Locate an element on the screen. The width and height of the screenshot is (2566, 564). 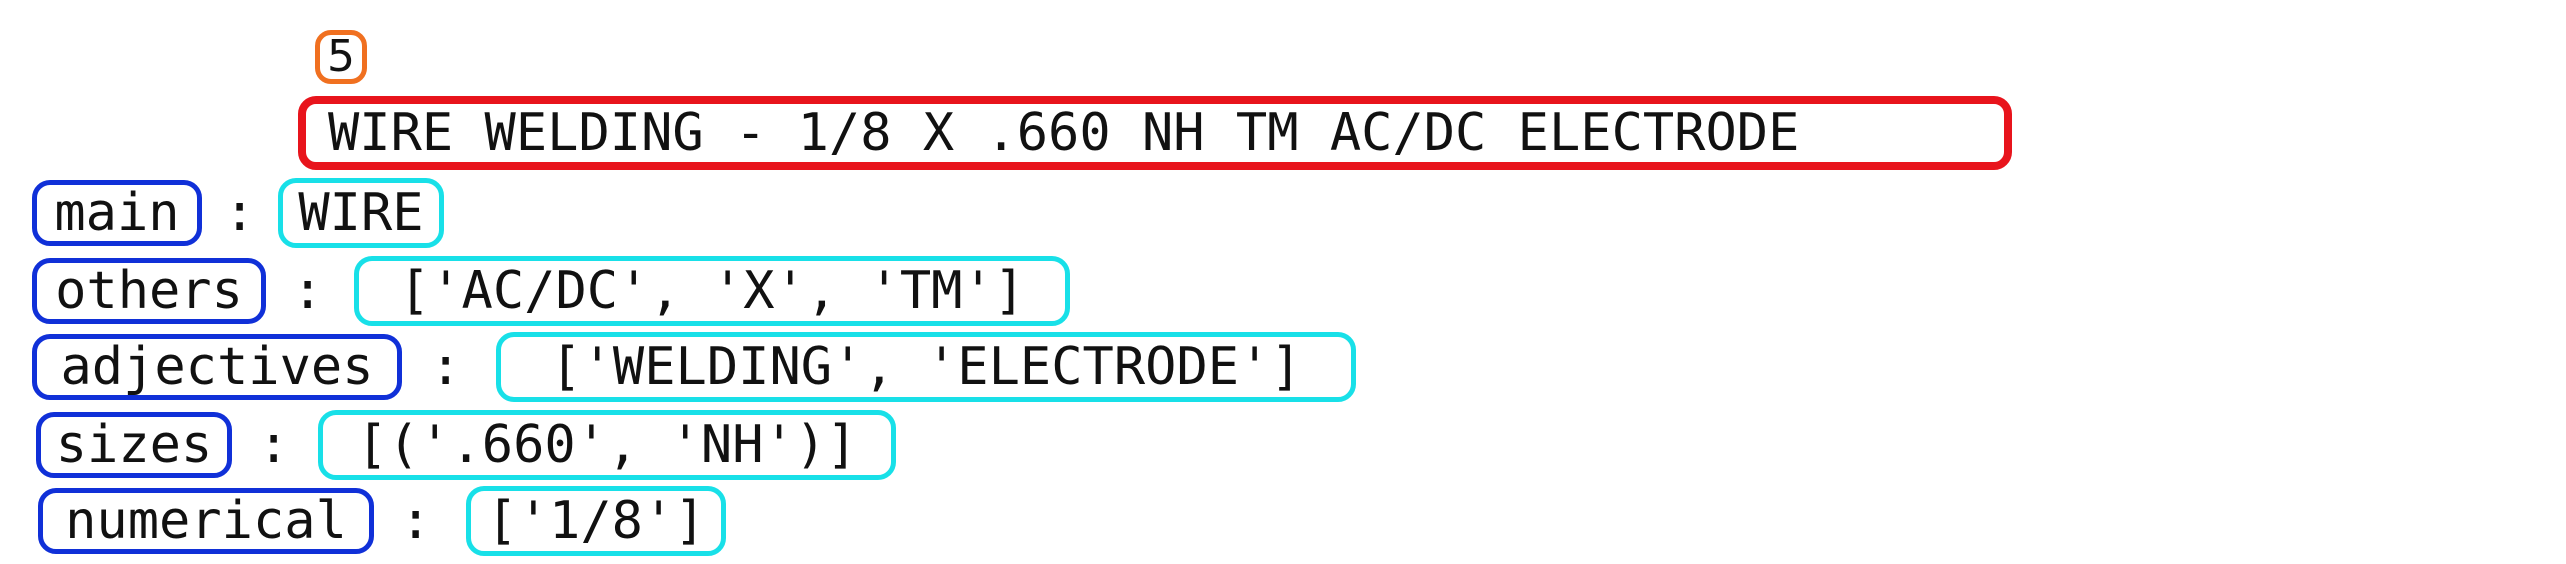
value-main: WIRE is located at coordinates (361, 213).